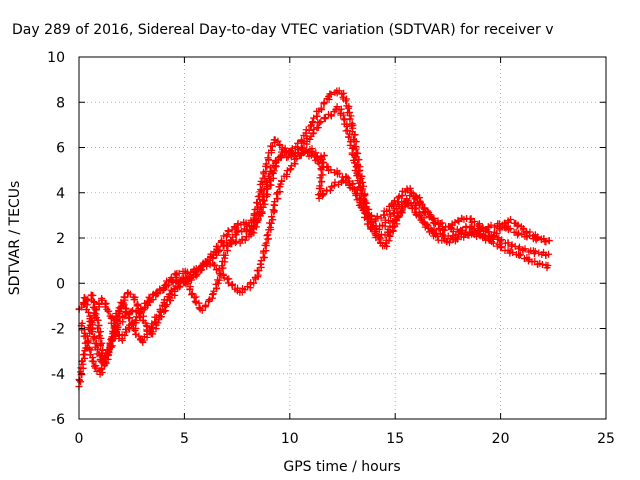 The image size is (640, 480). What do you see at coordinates (606, 439) in the screenshot?
I see `x-tick-label: 25` at bounding box center [606, 439].